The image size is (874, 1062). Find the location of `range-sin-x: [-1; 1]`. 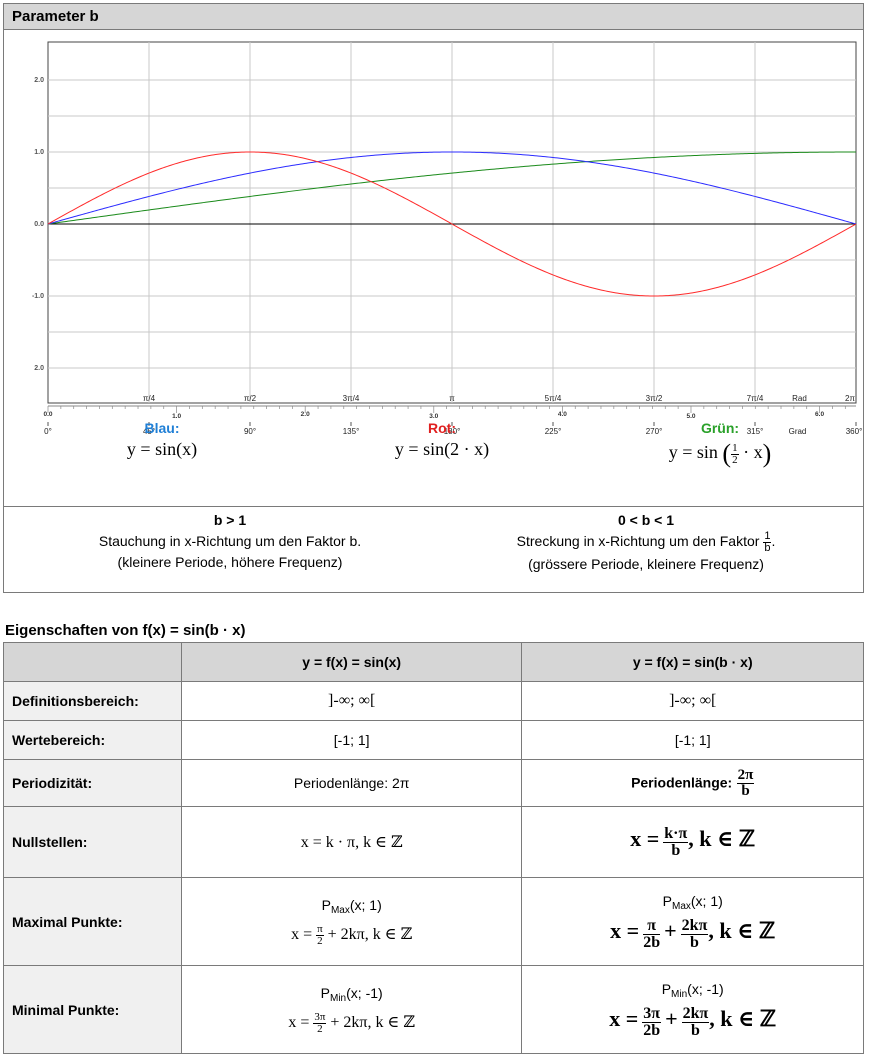

range-sin-x: [-1; 1] is located at coordinates (351, 740).